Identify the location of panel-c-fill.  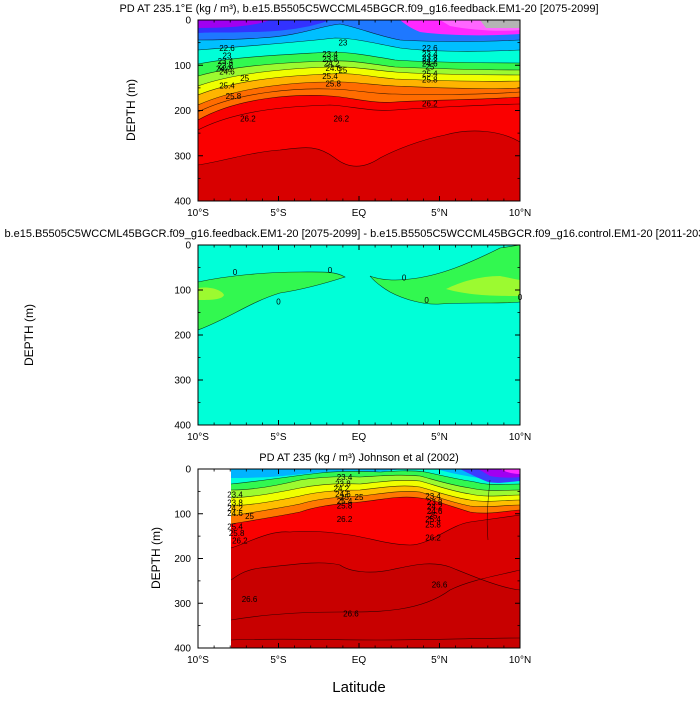
(375, 558).